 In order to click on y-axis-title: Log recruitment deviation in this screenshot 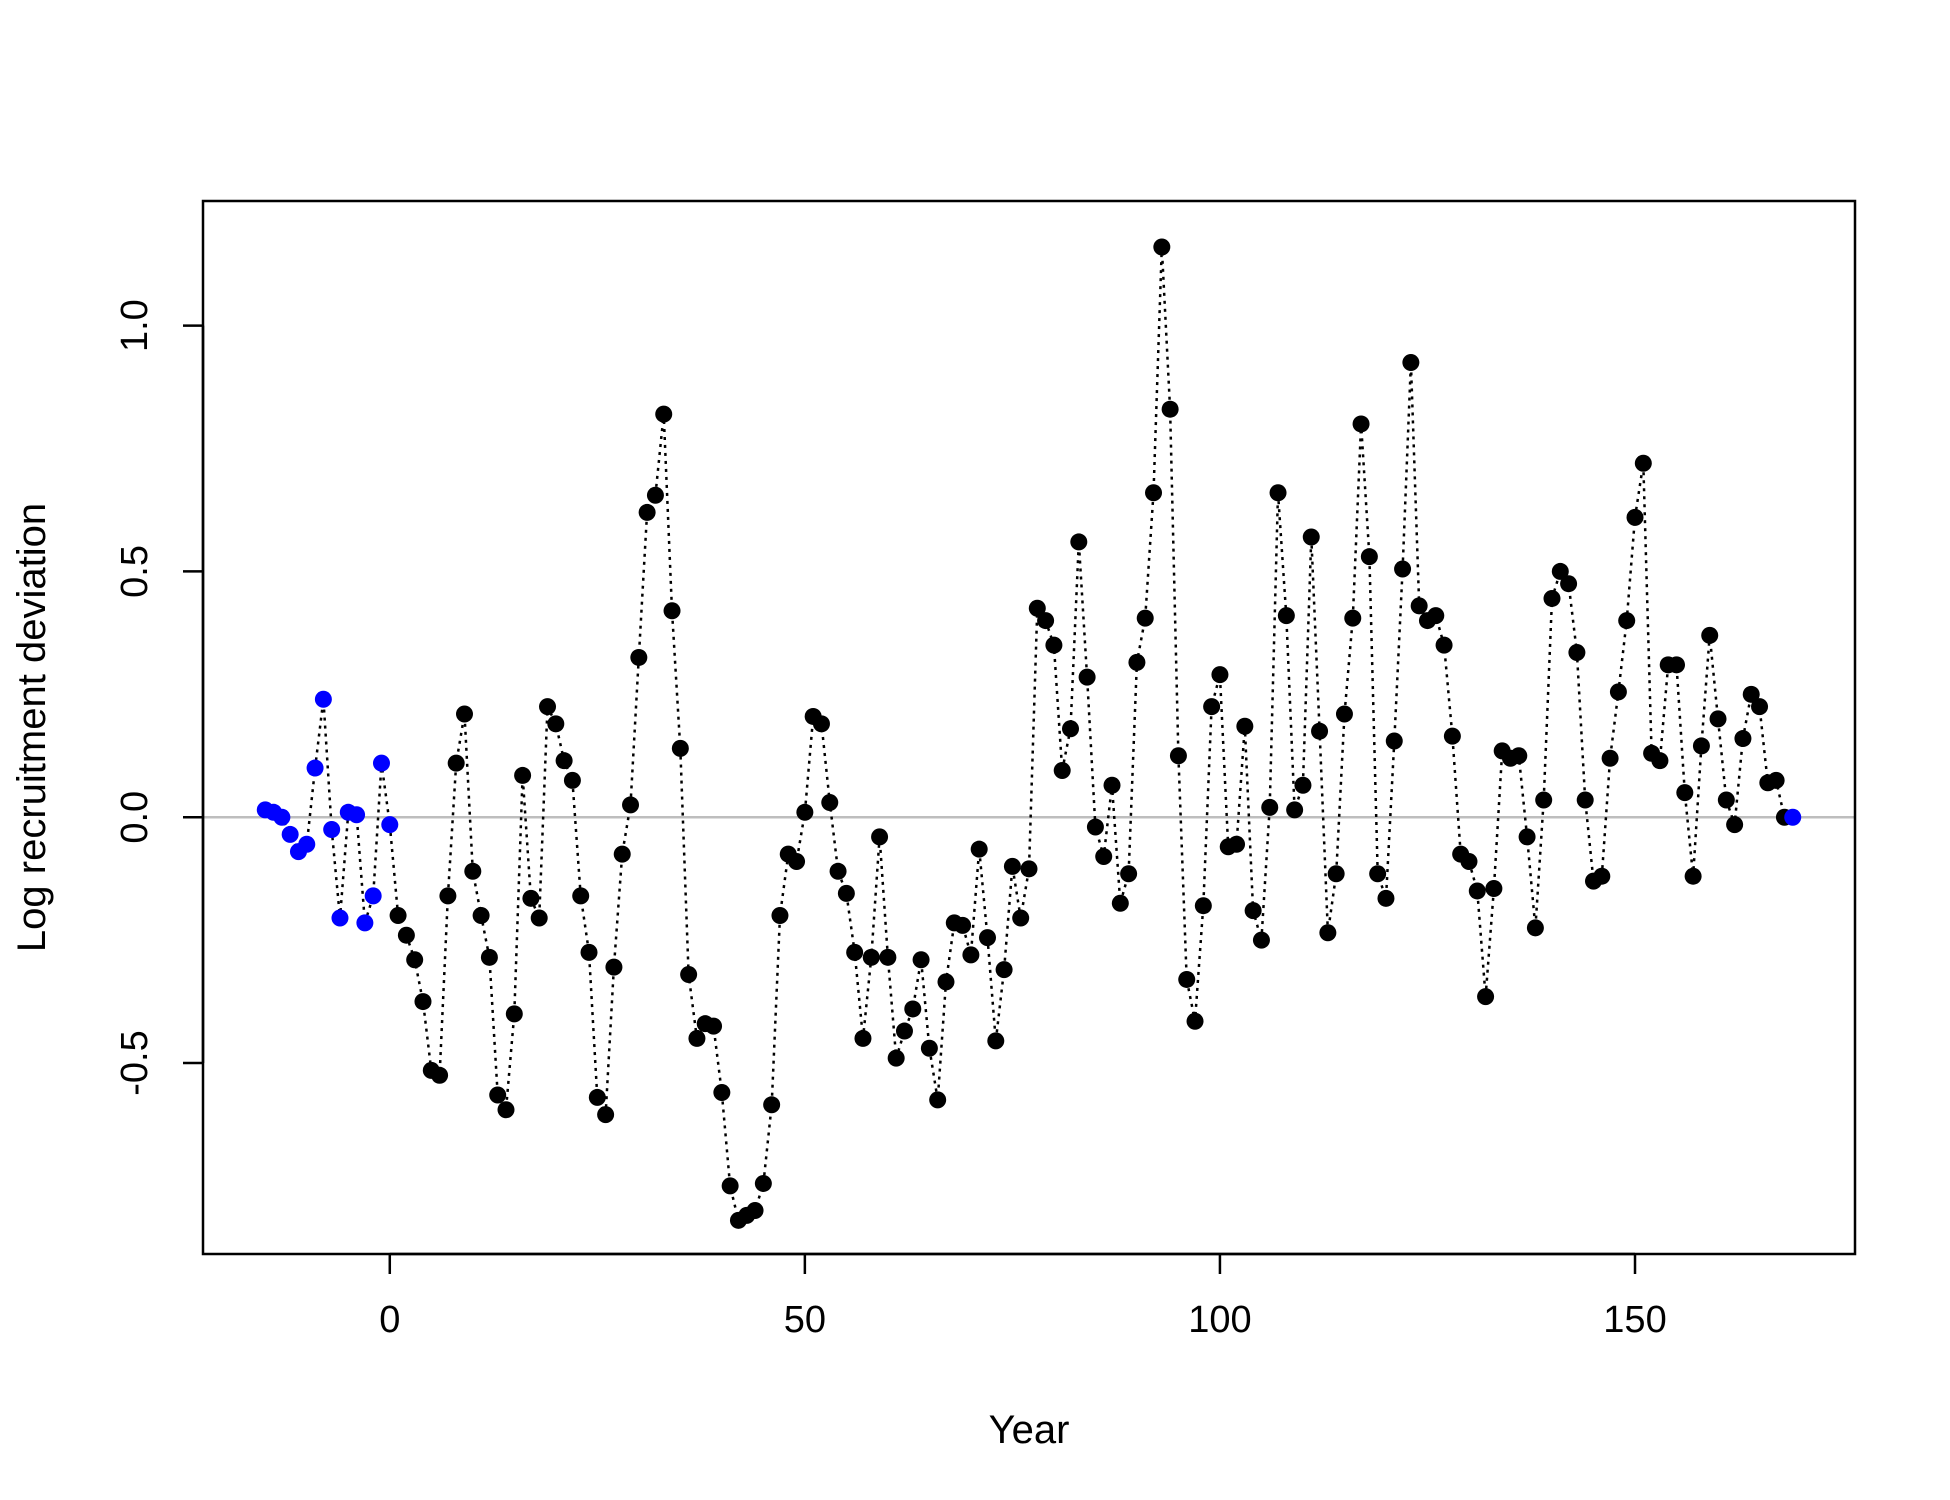, I will do `click(32, 727)`.